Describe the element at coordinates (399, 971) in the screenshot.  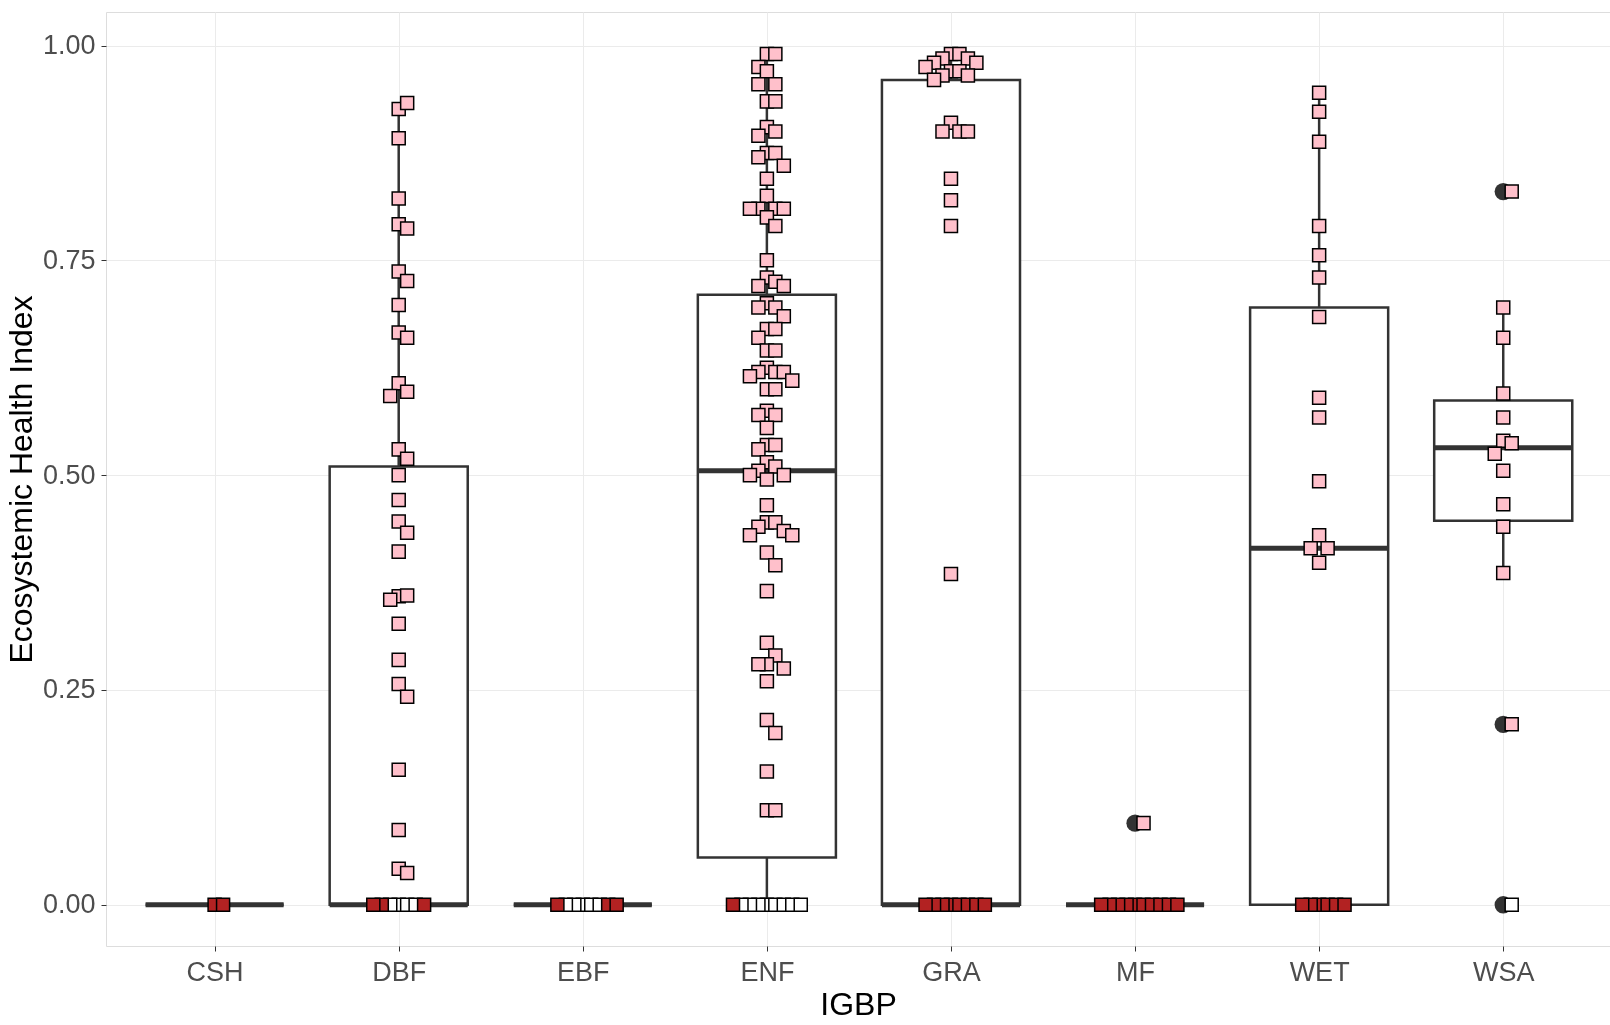
I see `x-tick-label: DBF` at that location.